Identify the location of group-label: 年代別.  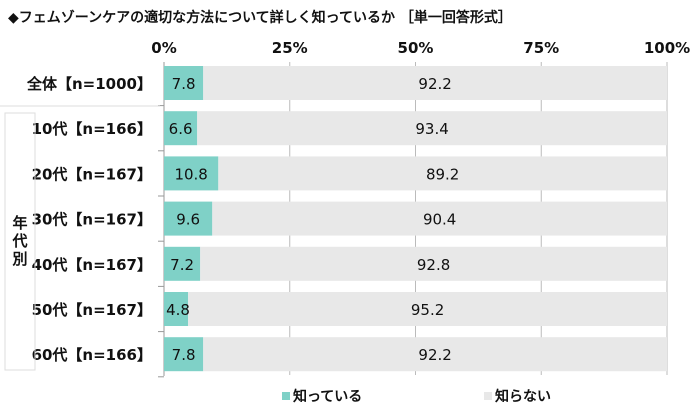
(19, 241).